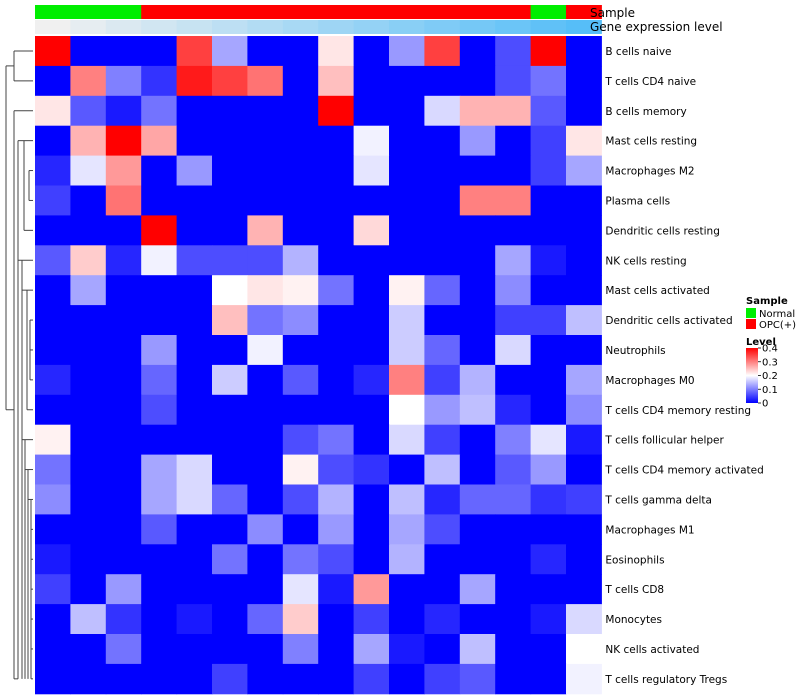 Image resolution: width=800 pixels, height=700 pixels. Describe the element at coordinates (649, 381) in the screenshot. I see `row-label: Macrophages M0` at that location.